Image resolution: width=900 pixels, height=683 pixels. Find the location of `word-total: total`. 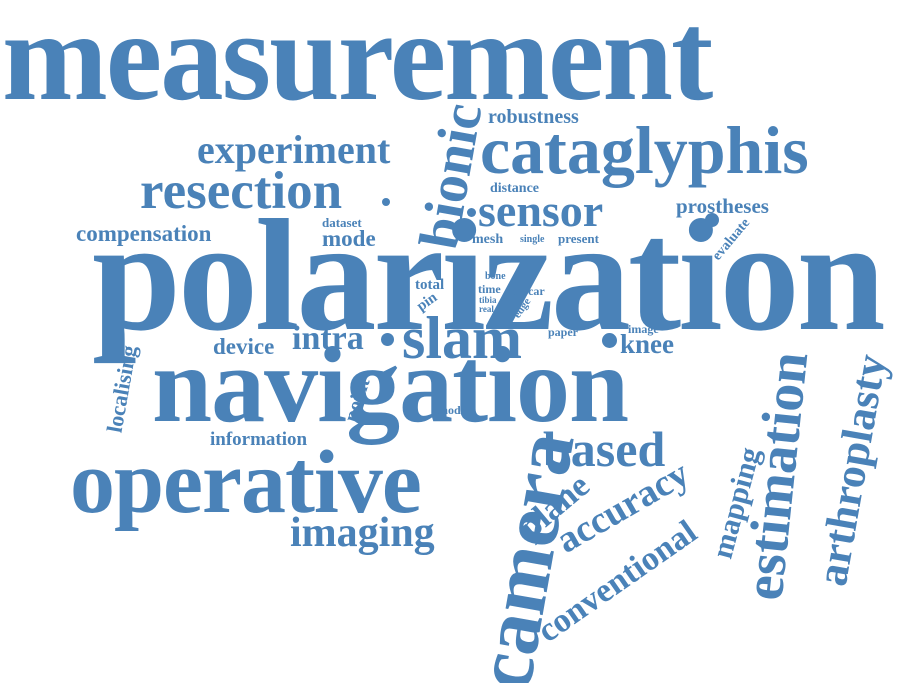

word-total: total is located at coordinates (430, 285).